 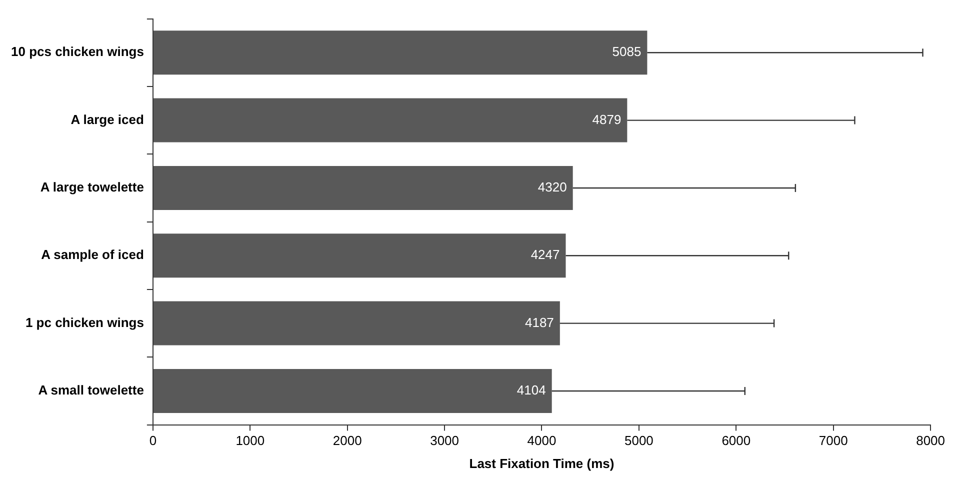 I want to click on x-axis-title: Last Fixation Time (ms), so click(x=541, y=463).